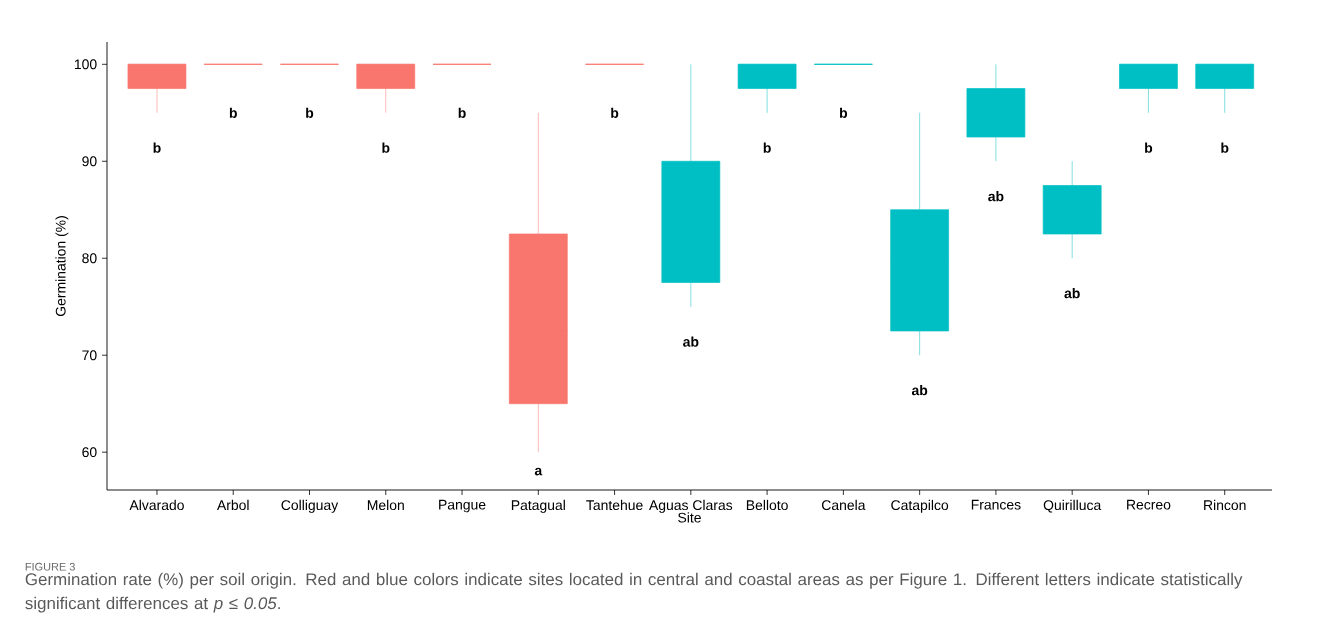 This screenshot has height=642, width=1330. I want to click on caption: FIGURE 3, so click(50, 566).